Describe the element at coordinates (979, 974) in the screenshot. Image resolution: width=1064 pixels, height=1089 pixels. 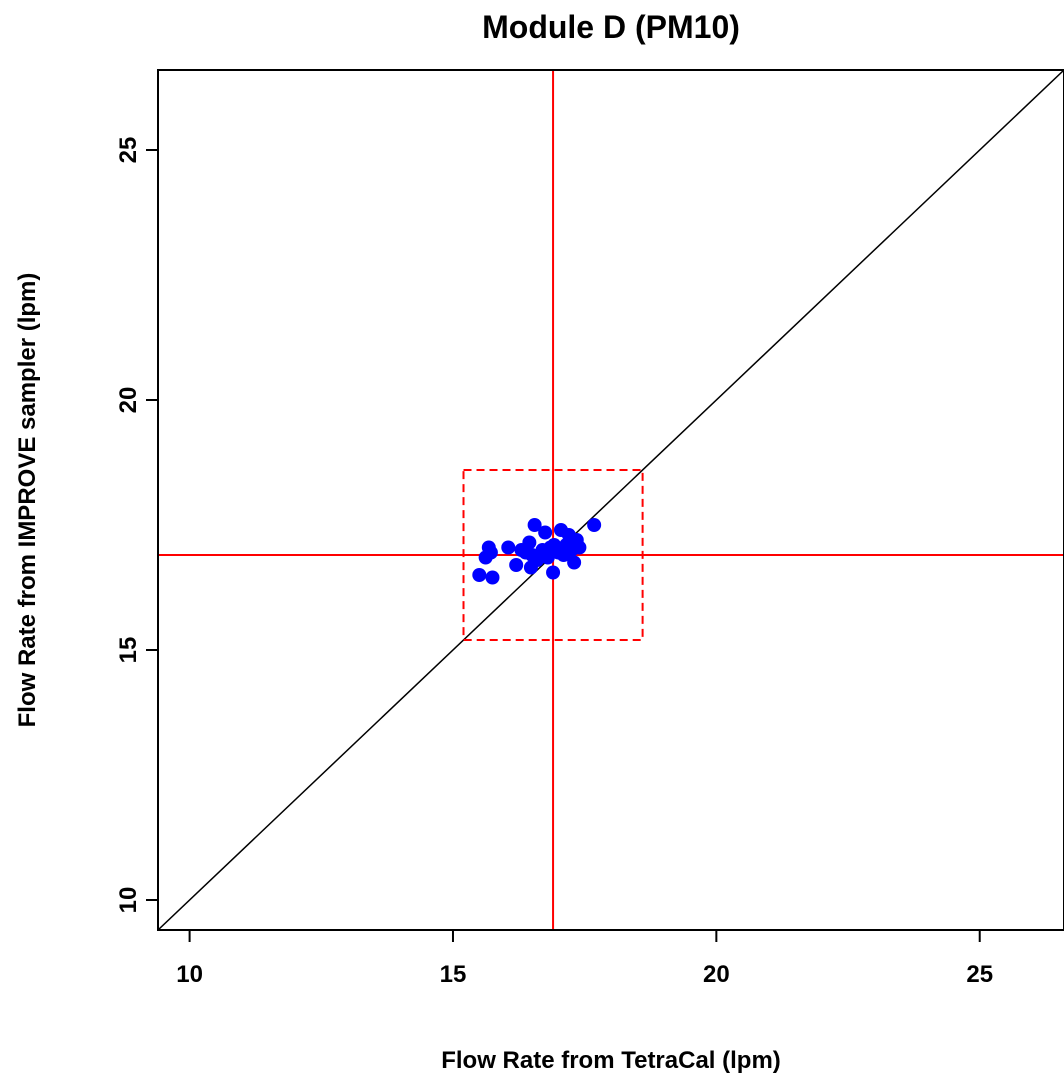
I see `x-tick-label: 25` at that location.